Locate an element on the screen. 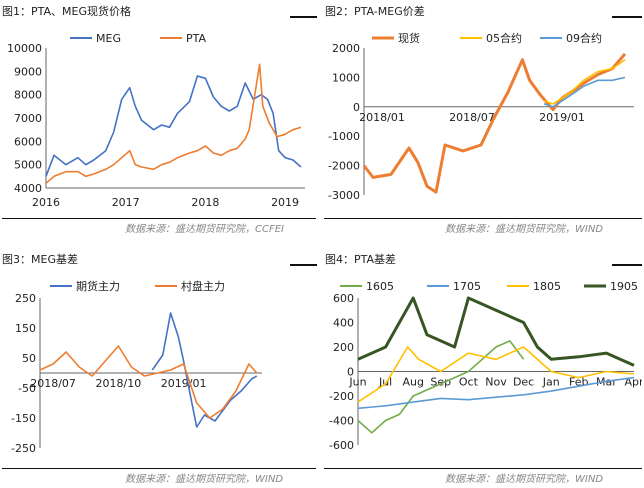  series-line-MEG is located at coordinates (173, 126).